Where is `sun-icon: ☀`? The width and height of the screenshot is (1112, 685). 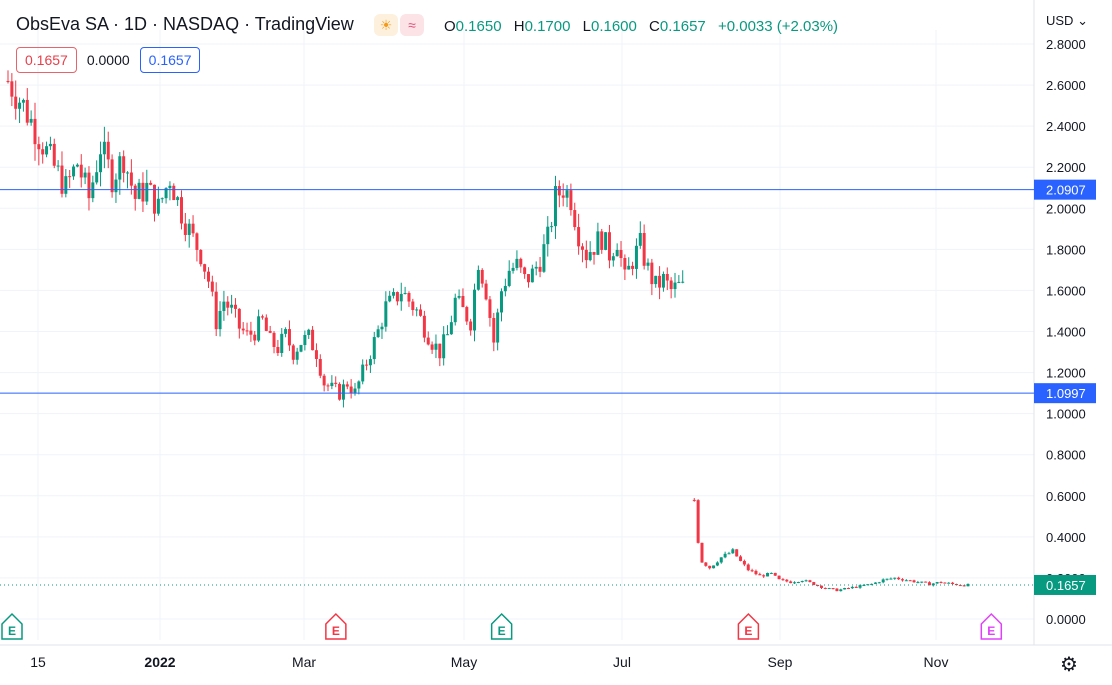
sun-icon: ☀ is located at coordinates (386, 25).